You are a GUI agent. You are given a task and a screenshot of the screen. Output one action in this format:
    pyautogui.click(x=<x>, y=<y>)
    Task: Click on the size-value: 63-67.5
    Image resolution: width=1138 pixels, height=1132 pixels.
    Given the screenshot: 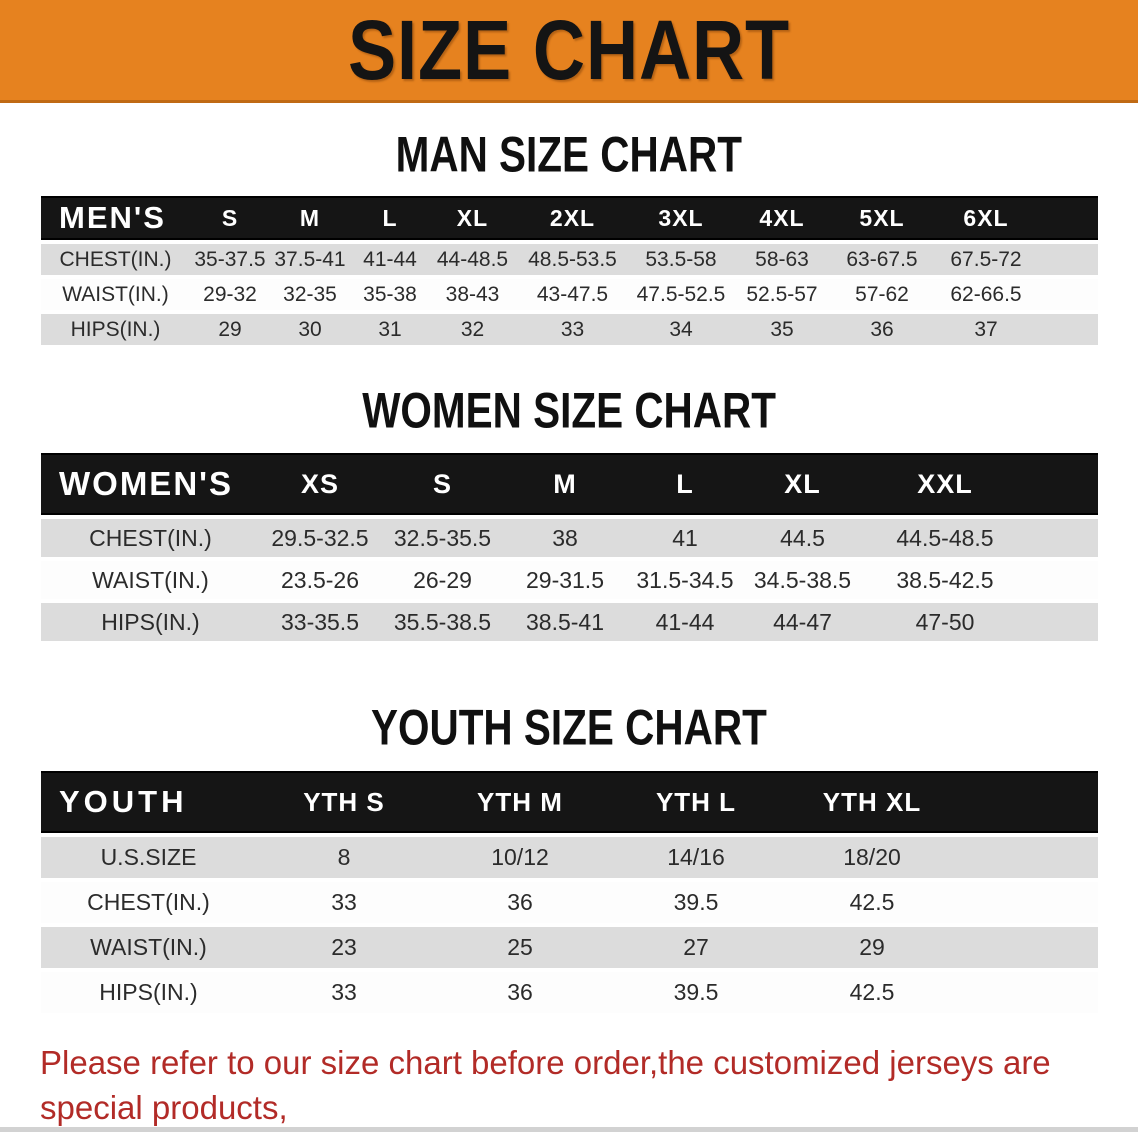 What is the action you would take?
    pyautogui.click(x=882, y=257)
    